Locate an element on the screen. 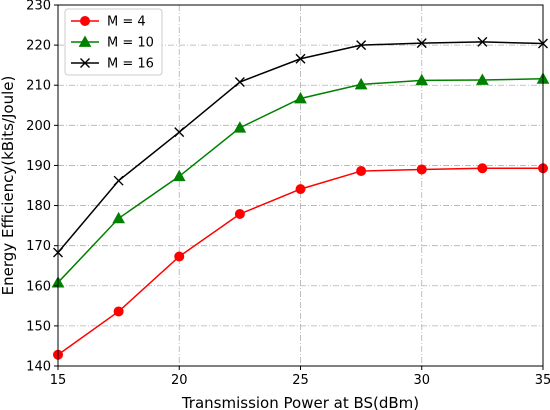 The height and width of the screenshot is (410, 550). x-tick-label: 35 is located at coordinates (542, 380).